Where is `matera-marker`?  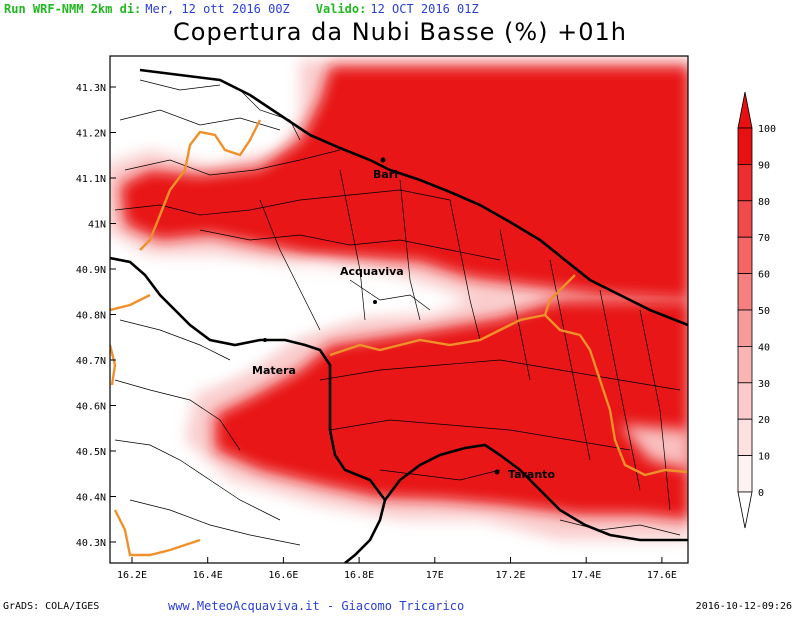 matera-marker is located at coordinates (265, 340).